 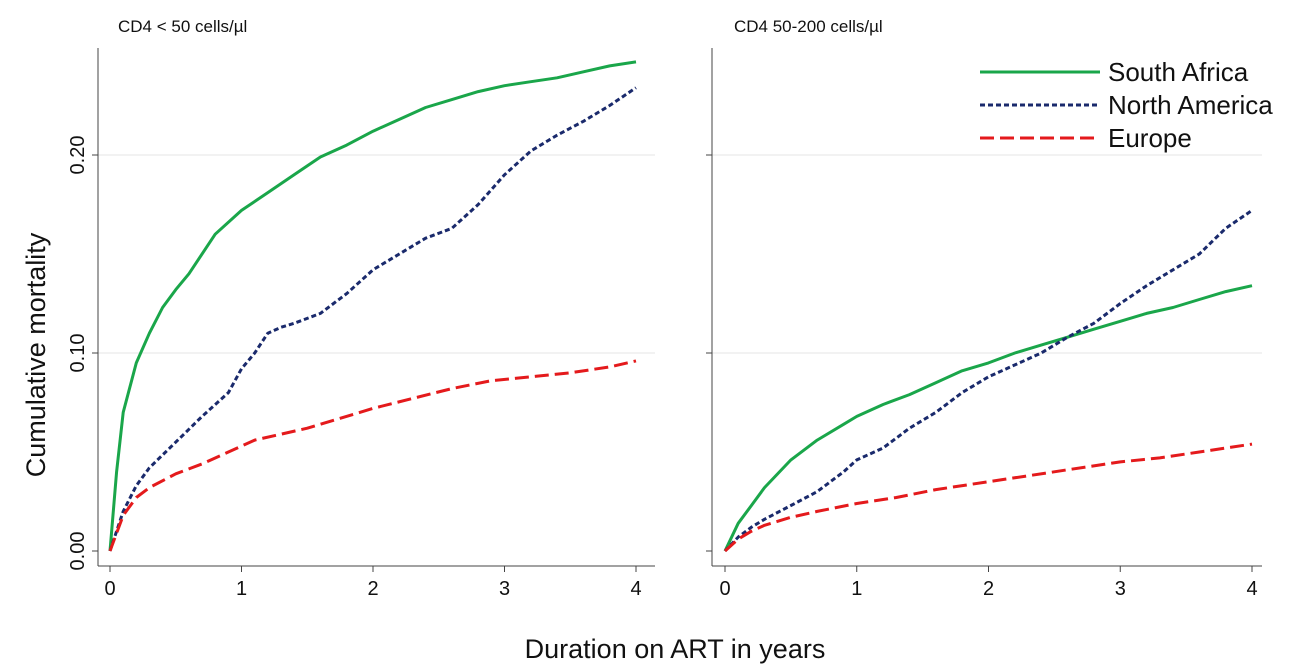 What do you see at coordinates (78, 551) in the screenshot?
I see `y-tick-label: 0.00` at bounding box center [78, 551].